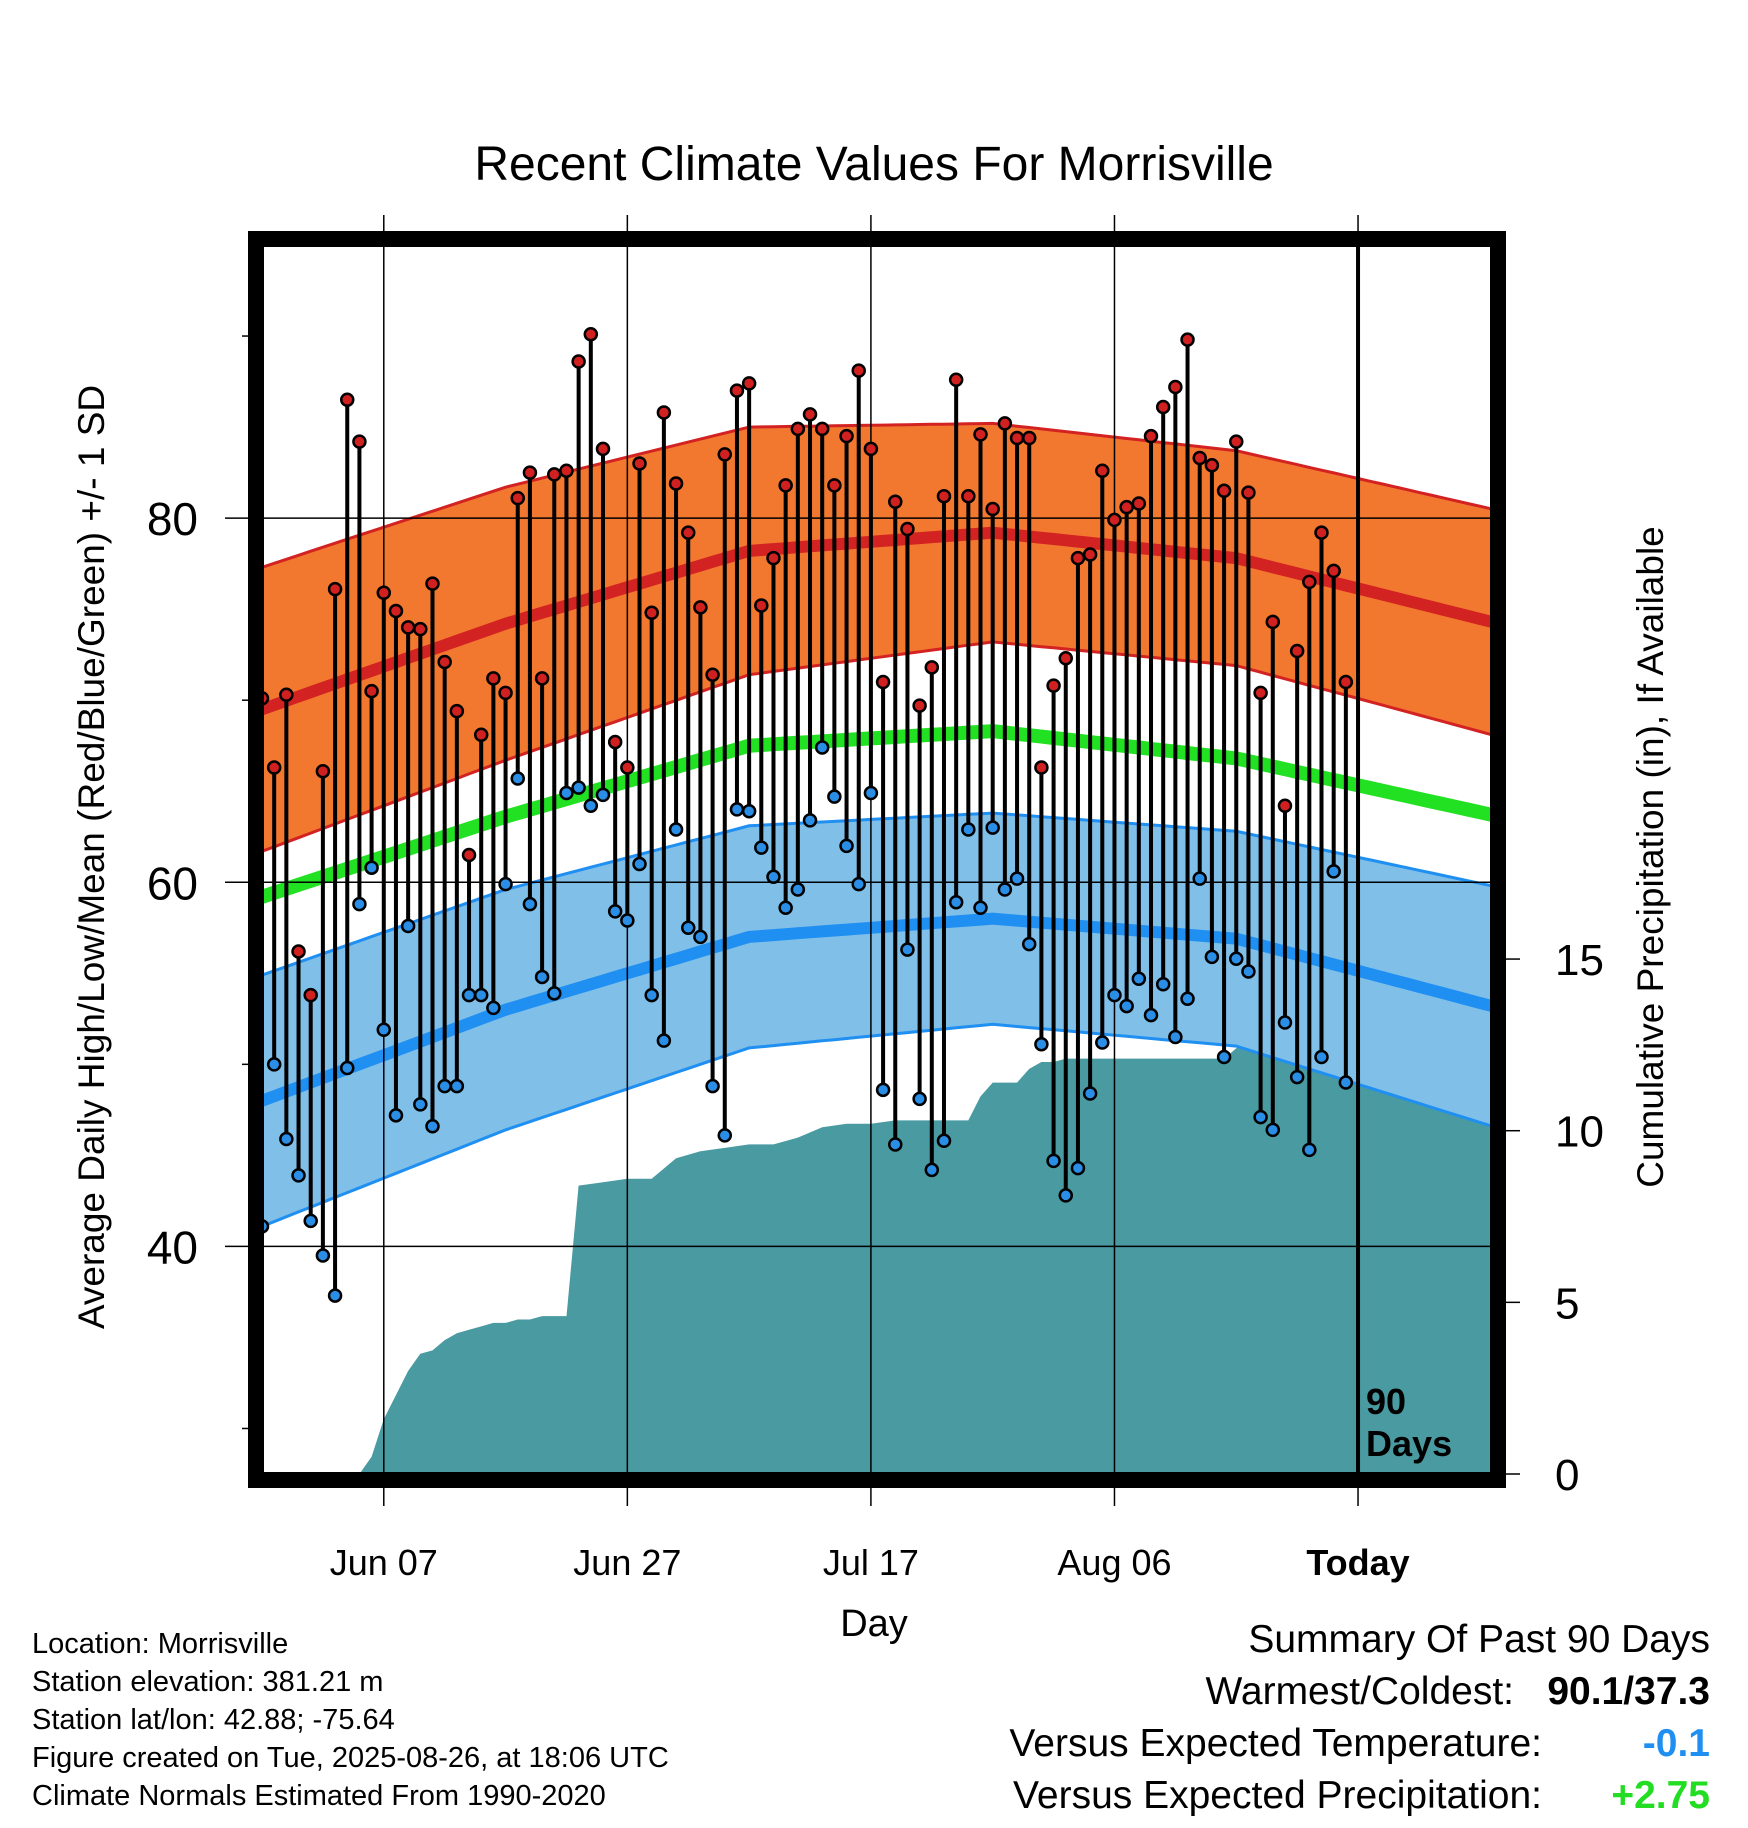  I want to click on x-axis-label: Day, so click(874, 1624).